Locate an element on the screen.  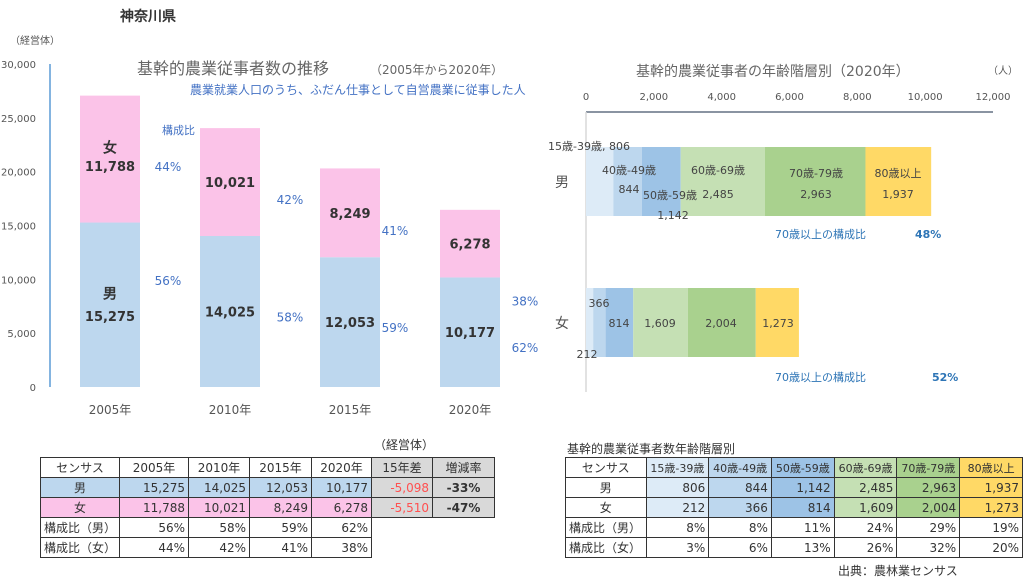
annotation-label: 70歳以上の構成比 is located at coordinates (820, 377).